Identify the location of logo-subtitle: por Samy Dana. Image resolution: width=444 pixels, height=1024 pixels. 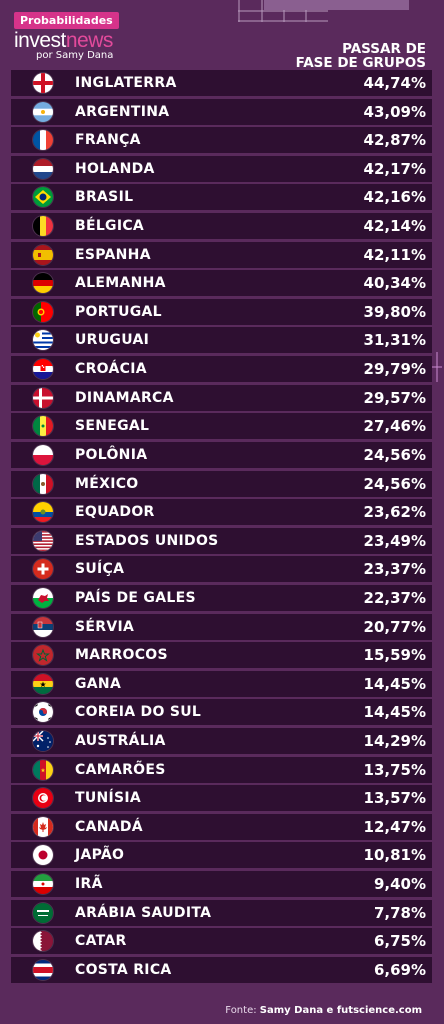
(75, 55).